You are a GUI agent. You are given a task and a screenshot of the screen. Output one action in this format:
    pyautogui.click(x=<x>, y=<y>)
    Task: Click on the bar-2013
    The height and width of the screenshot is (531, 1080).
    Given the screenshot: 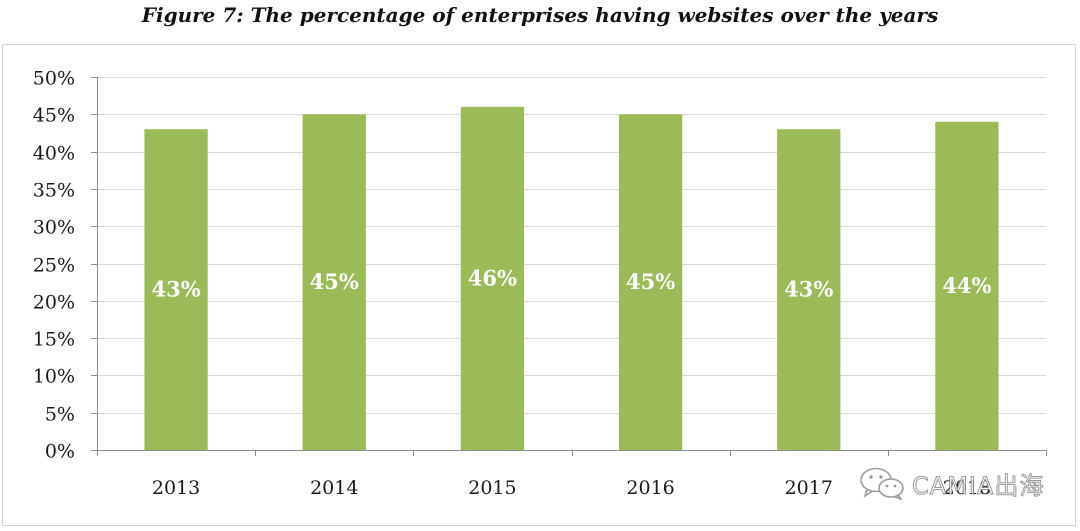 What is the action you would take?
    pyautogui.click(x=176, y=289)
    